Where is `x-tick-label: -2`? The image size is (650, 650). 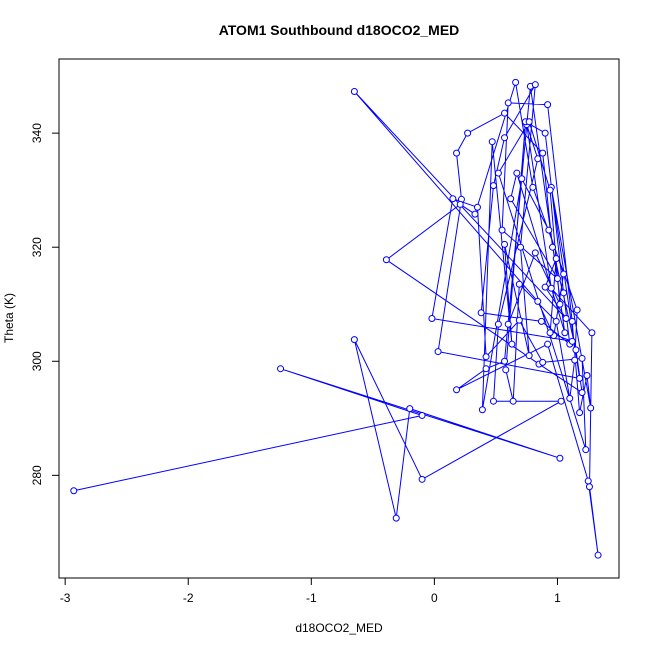
x-tick-label: -2 is located at coordinates (188, 598).